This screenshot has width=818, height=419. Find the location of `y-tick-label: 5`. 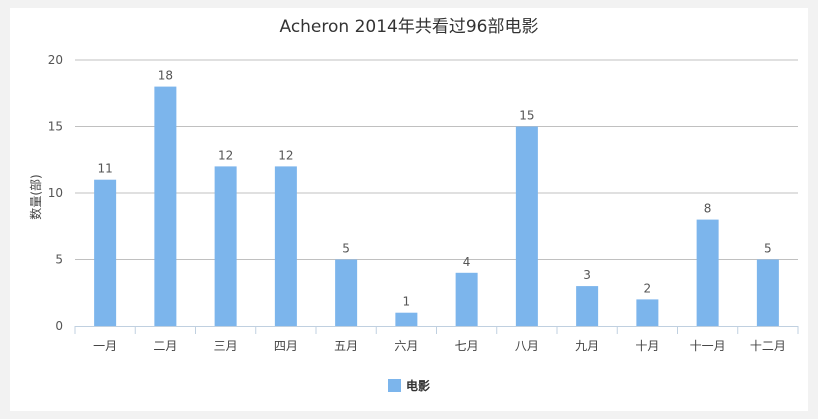

y-tick-label: 5 is located at coordinates (59, 260).